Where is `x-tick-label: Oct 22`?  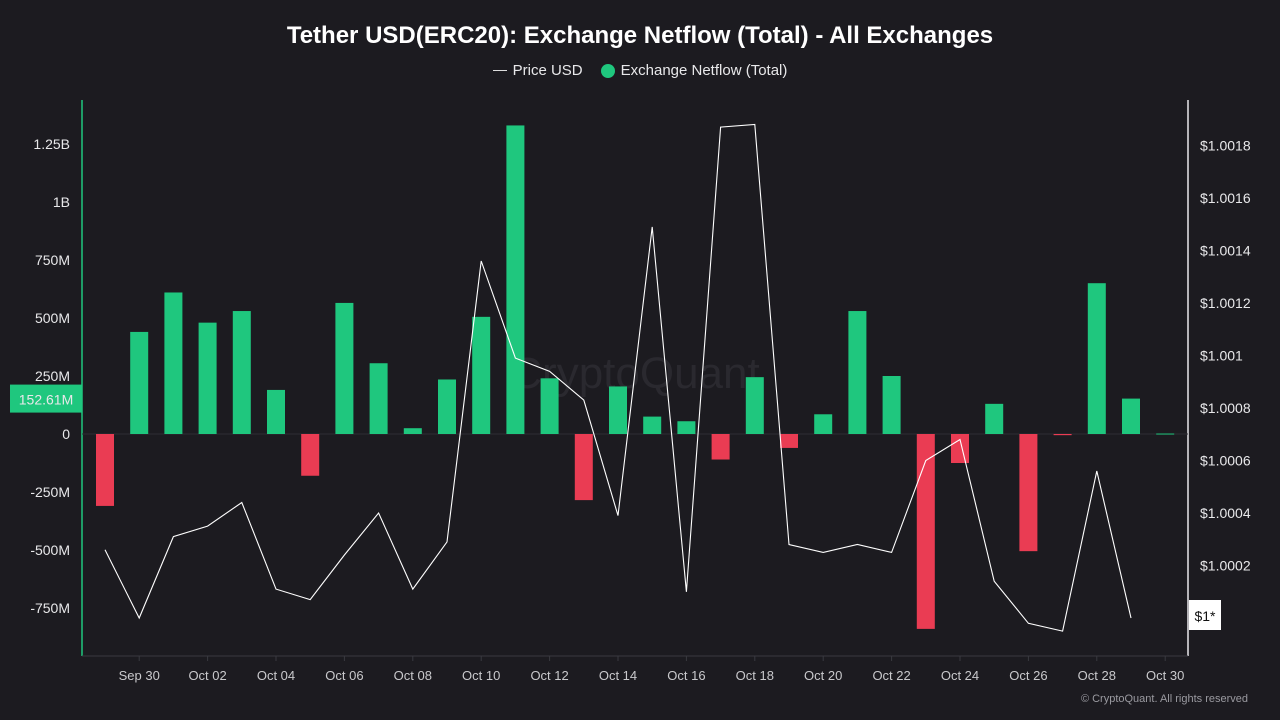
x-tick-label: Oct 22 is located at coordinates (891, 675).